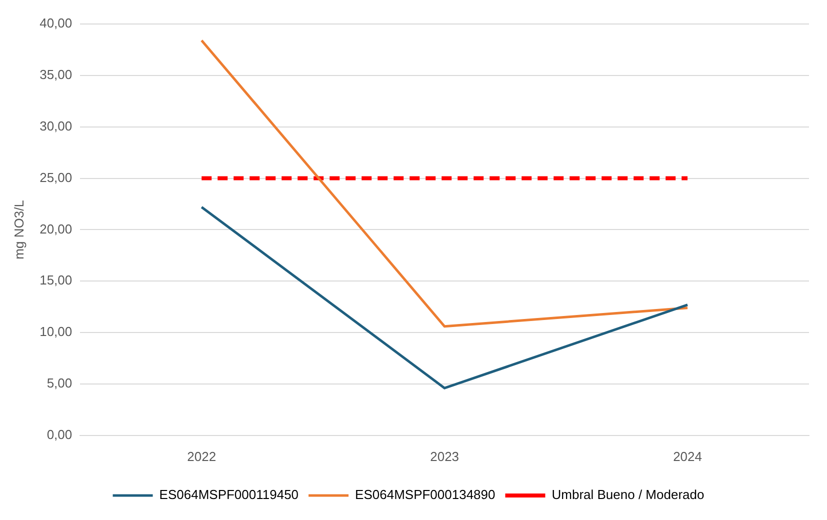  Describe the element at coordinates (229, 494) in the screenshot. I see `legend-label: ES064MSPF000119450` at that location.